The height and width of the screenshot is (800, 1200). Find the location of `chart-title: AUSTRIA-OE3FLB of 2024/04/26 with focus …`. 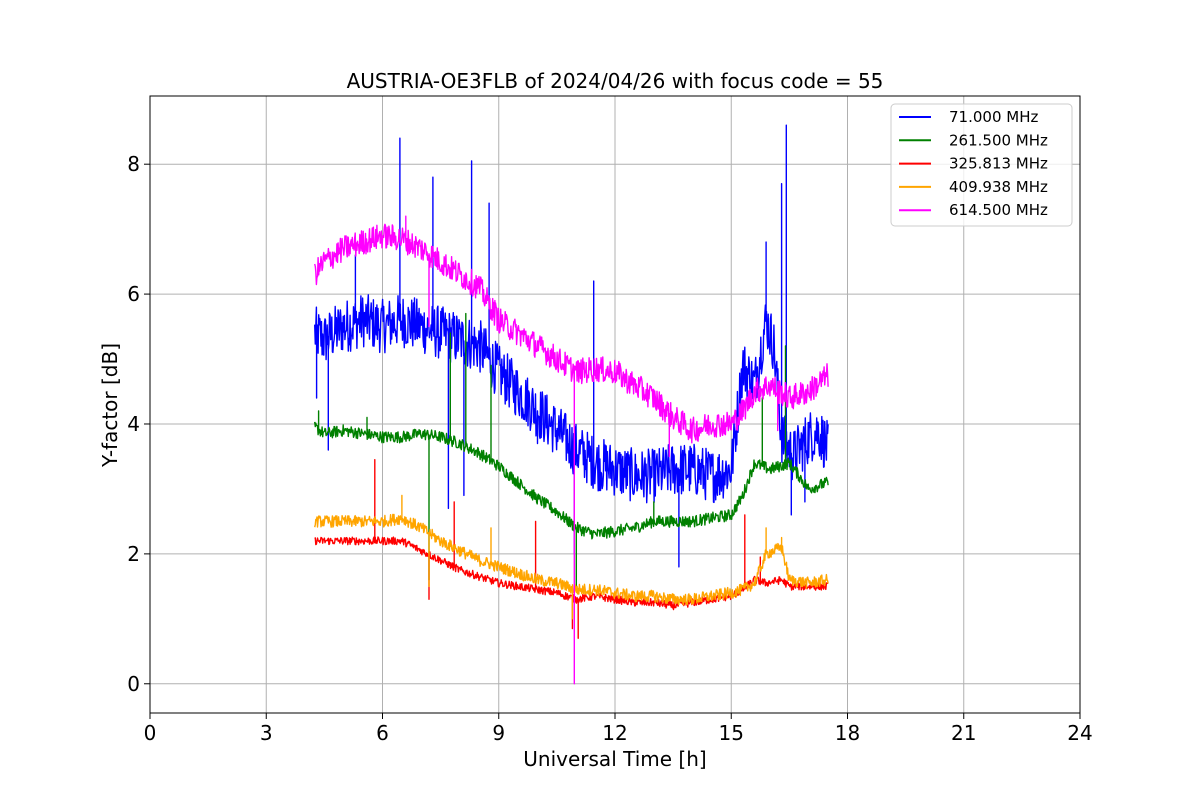

chart-title: AUSTRIA-OE3FLB of 2024/04/26 with focus … is located at coordinates (615, 81).